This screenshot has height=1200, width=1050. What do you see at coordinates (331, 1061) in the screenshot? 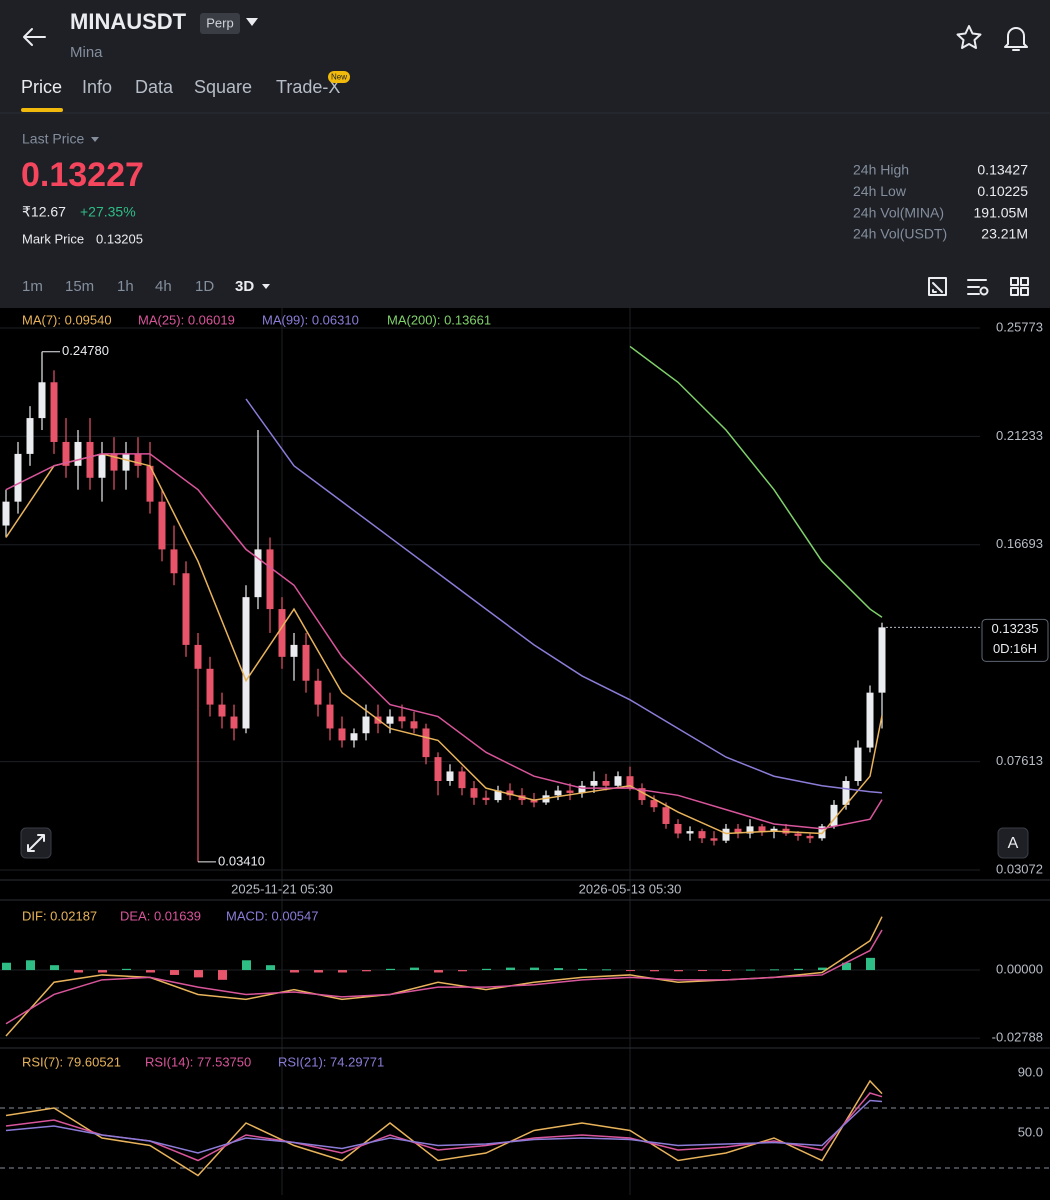
I see `legend-entry: RSI(21): 74.29771` at bounding box center [331, 1061].